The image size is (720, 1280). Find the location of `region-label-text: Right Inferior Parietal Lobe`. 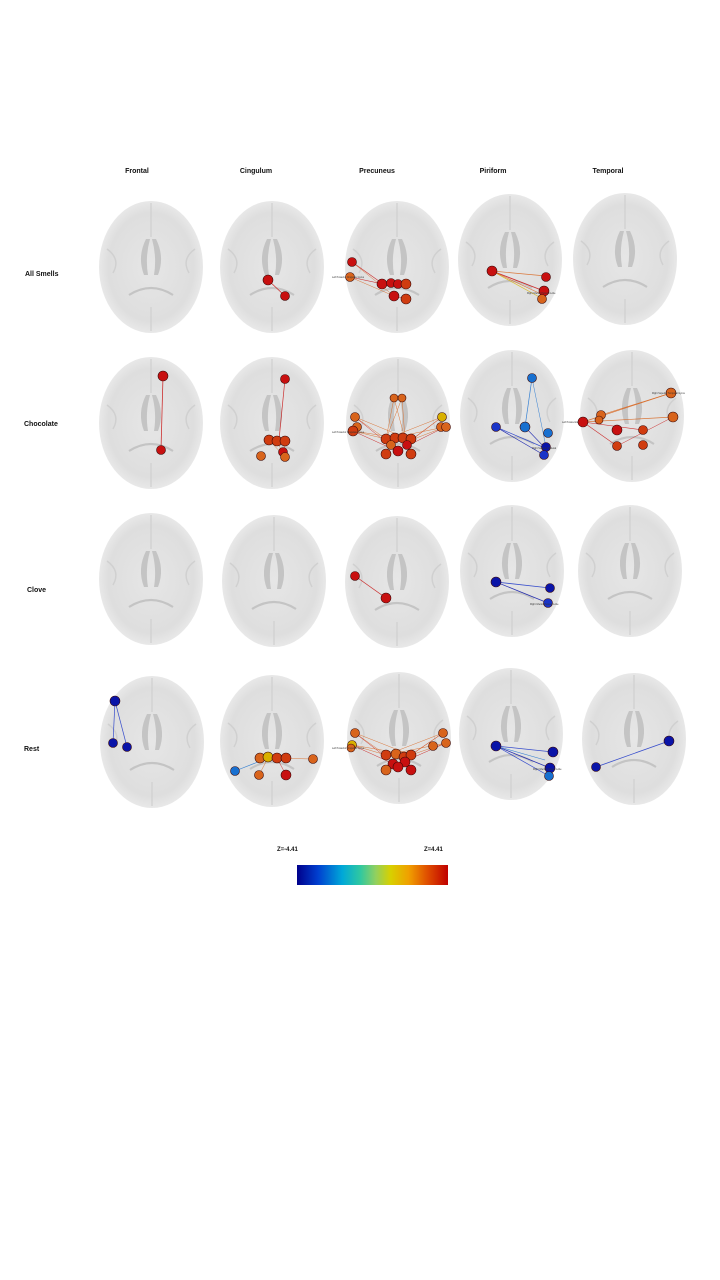

region-label-text: Right Inferior Parietal Lobe is located at coordinates (547, 769).